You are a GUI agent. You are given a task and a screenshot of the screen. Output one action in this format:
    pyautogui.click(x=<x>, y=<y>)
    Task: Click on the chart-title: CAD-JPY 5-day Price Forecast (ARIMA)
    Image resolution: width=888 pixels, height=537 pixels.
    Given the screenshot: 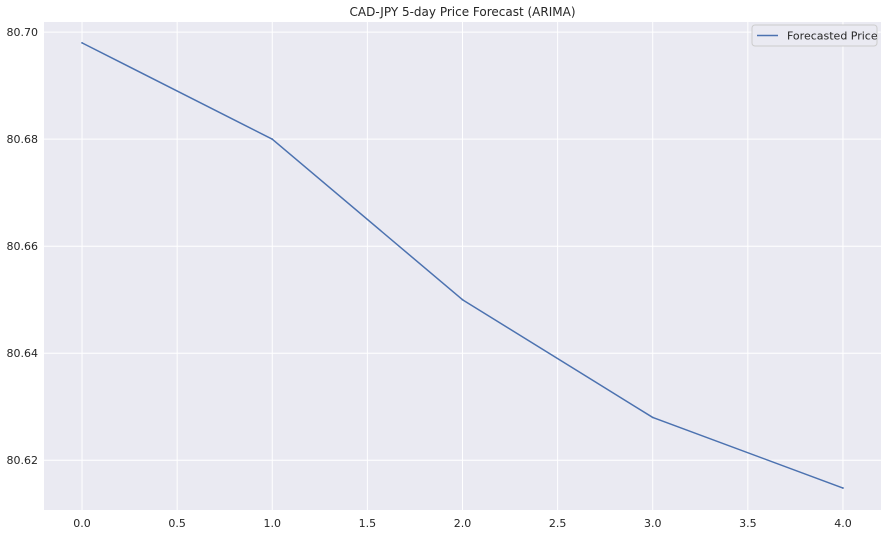 What is the action you would take?
    pyautogui.click(x=462, y=12)
    